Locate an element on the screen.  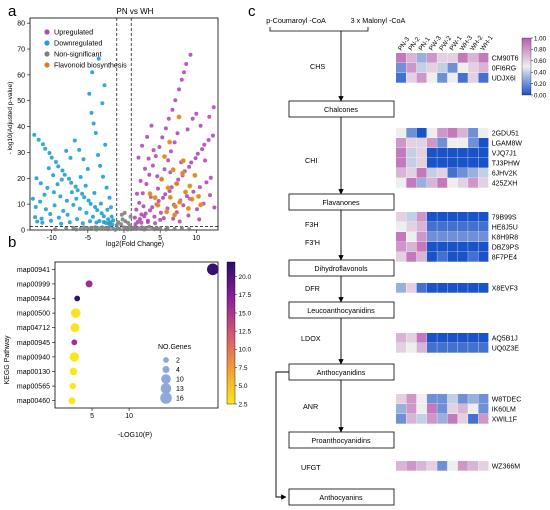
kegg-bubble-map00940 is located at coordinates (74, 357).